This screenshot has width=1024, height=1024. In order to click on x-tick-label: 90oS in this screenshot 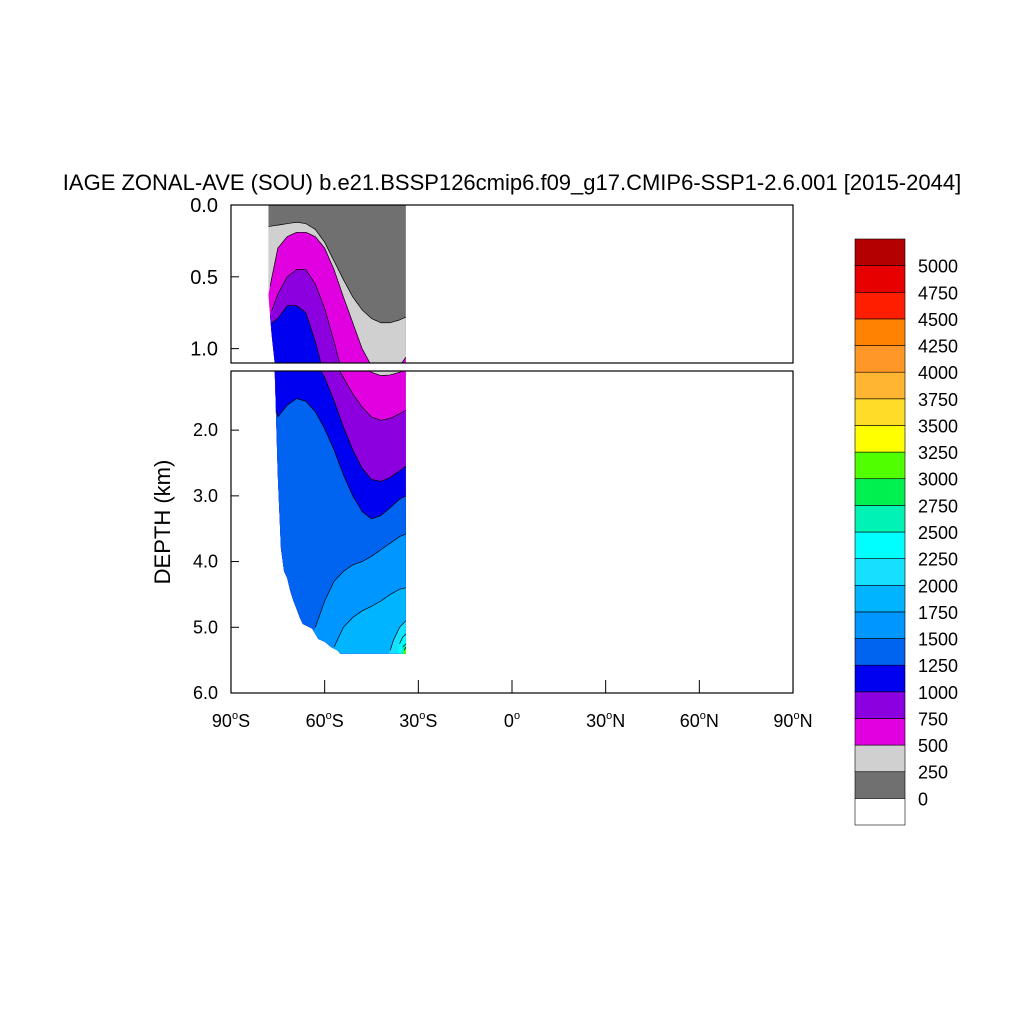, I will do `click(231, 720)`.